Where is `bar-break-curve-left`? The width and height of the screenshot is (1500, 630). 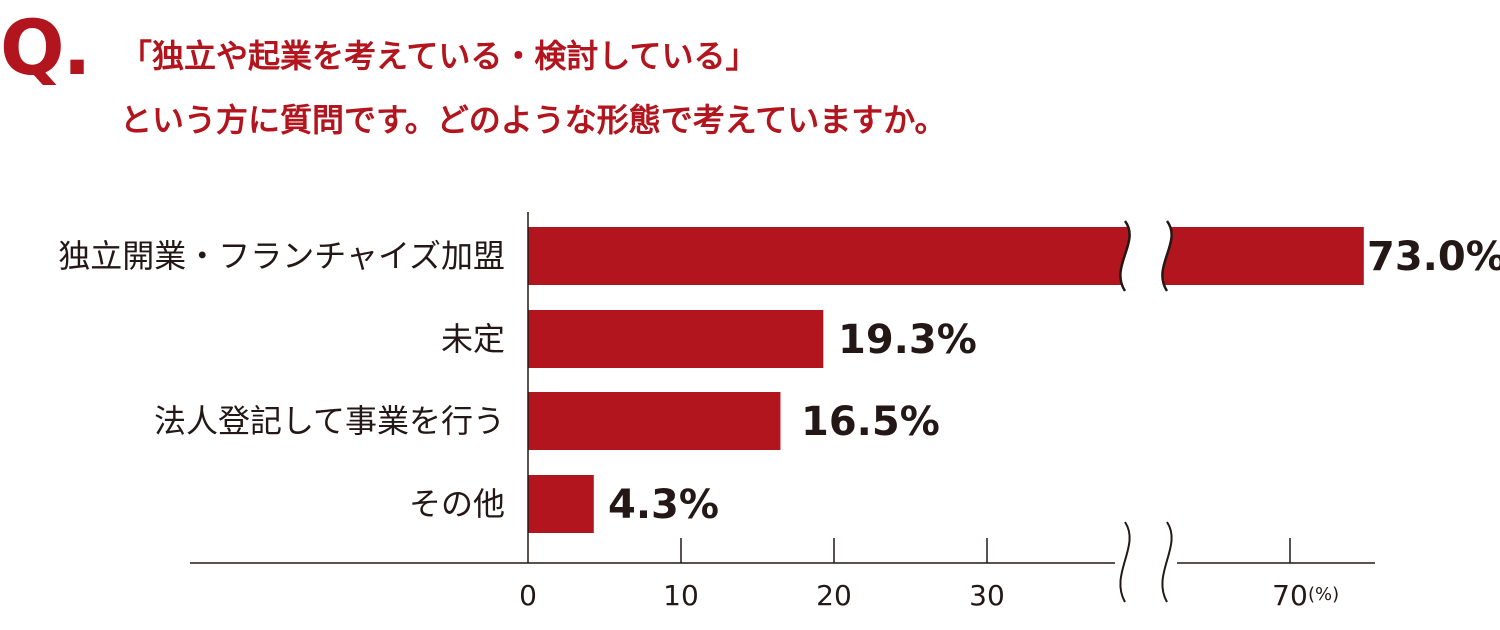 bar-break-curve-left is located at coordinates (1125, 256).